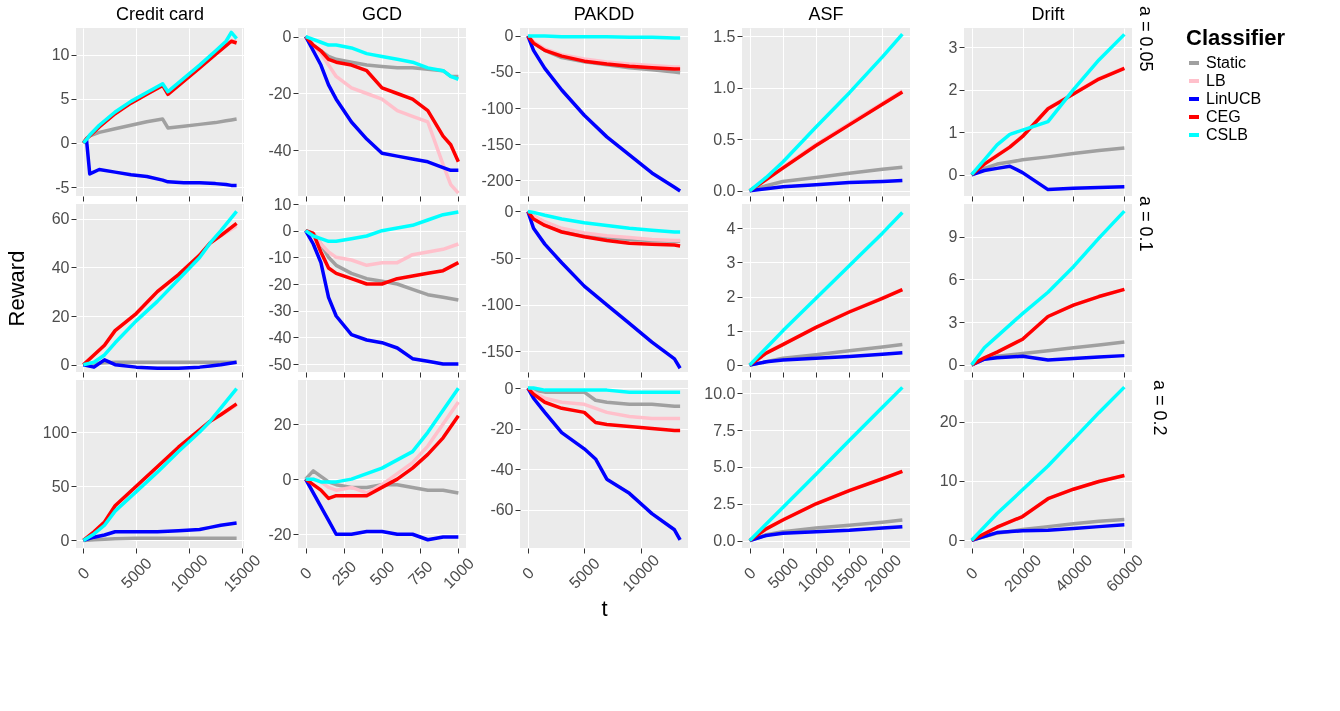 Image resolution: width=1340 pixels, height=711 pixels. What do you see at coordinates (16, 288) in the screenshot?
I see `y-axis-title: Reward` at bounding box center [16, 288].